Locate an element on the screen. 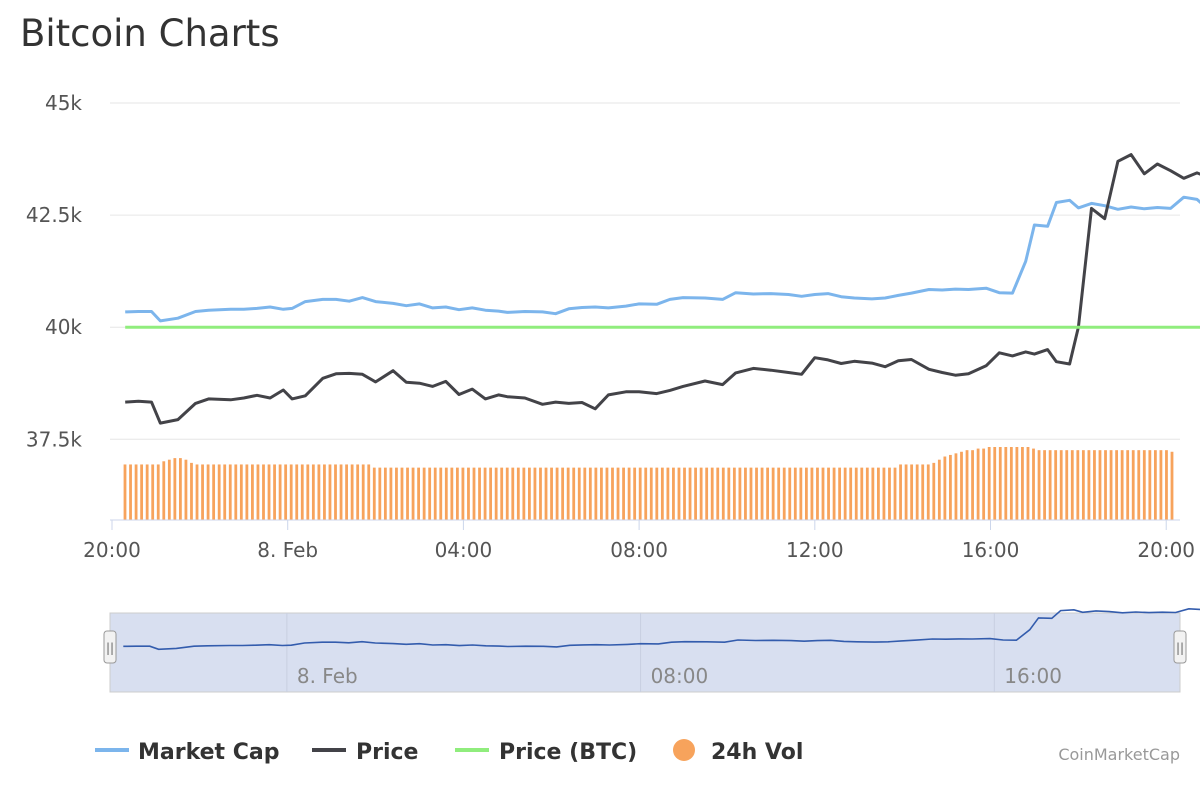 The width and height of the screenshot is (1200, 800). legend-item: 24h Vol is located at coordinates (738, 752).